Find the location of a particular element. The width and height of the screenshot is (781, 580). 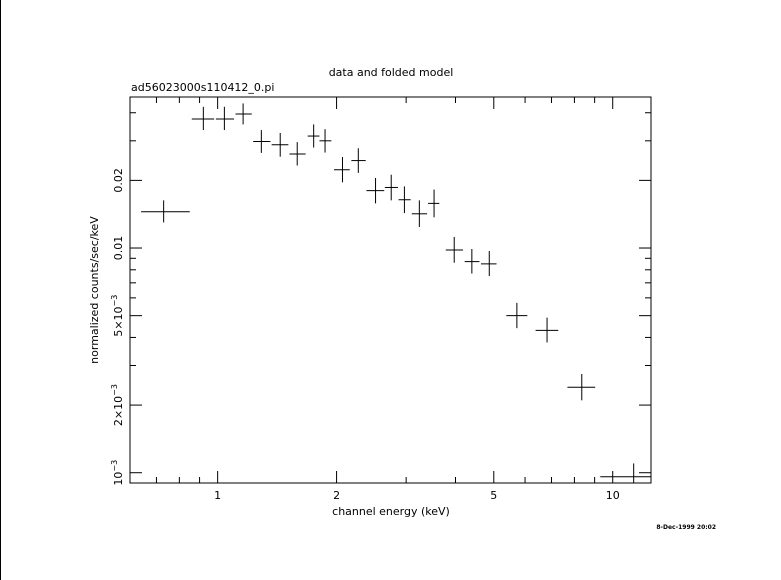

y-tick-label-base: 2×10 is located at coordinates (118, 411).